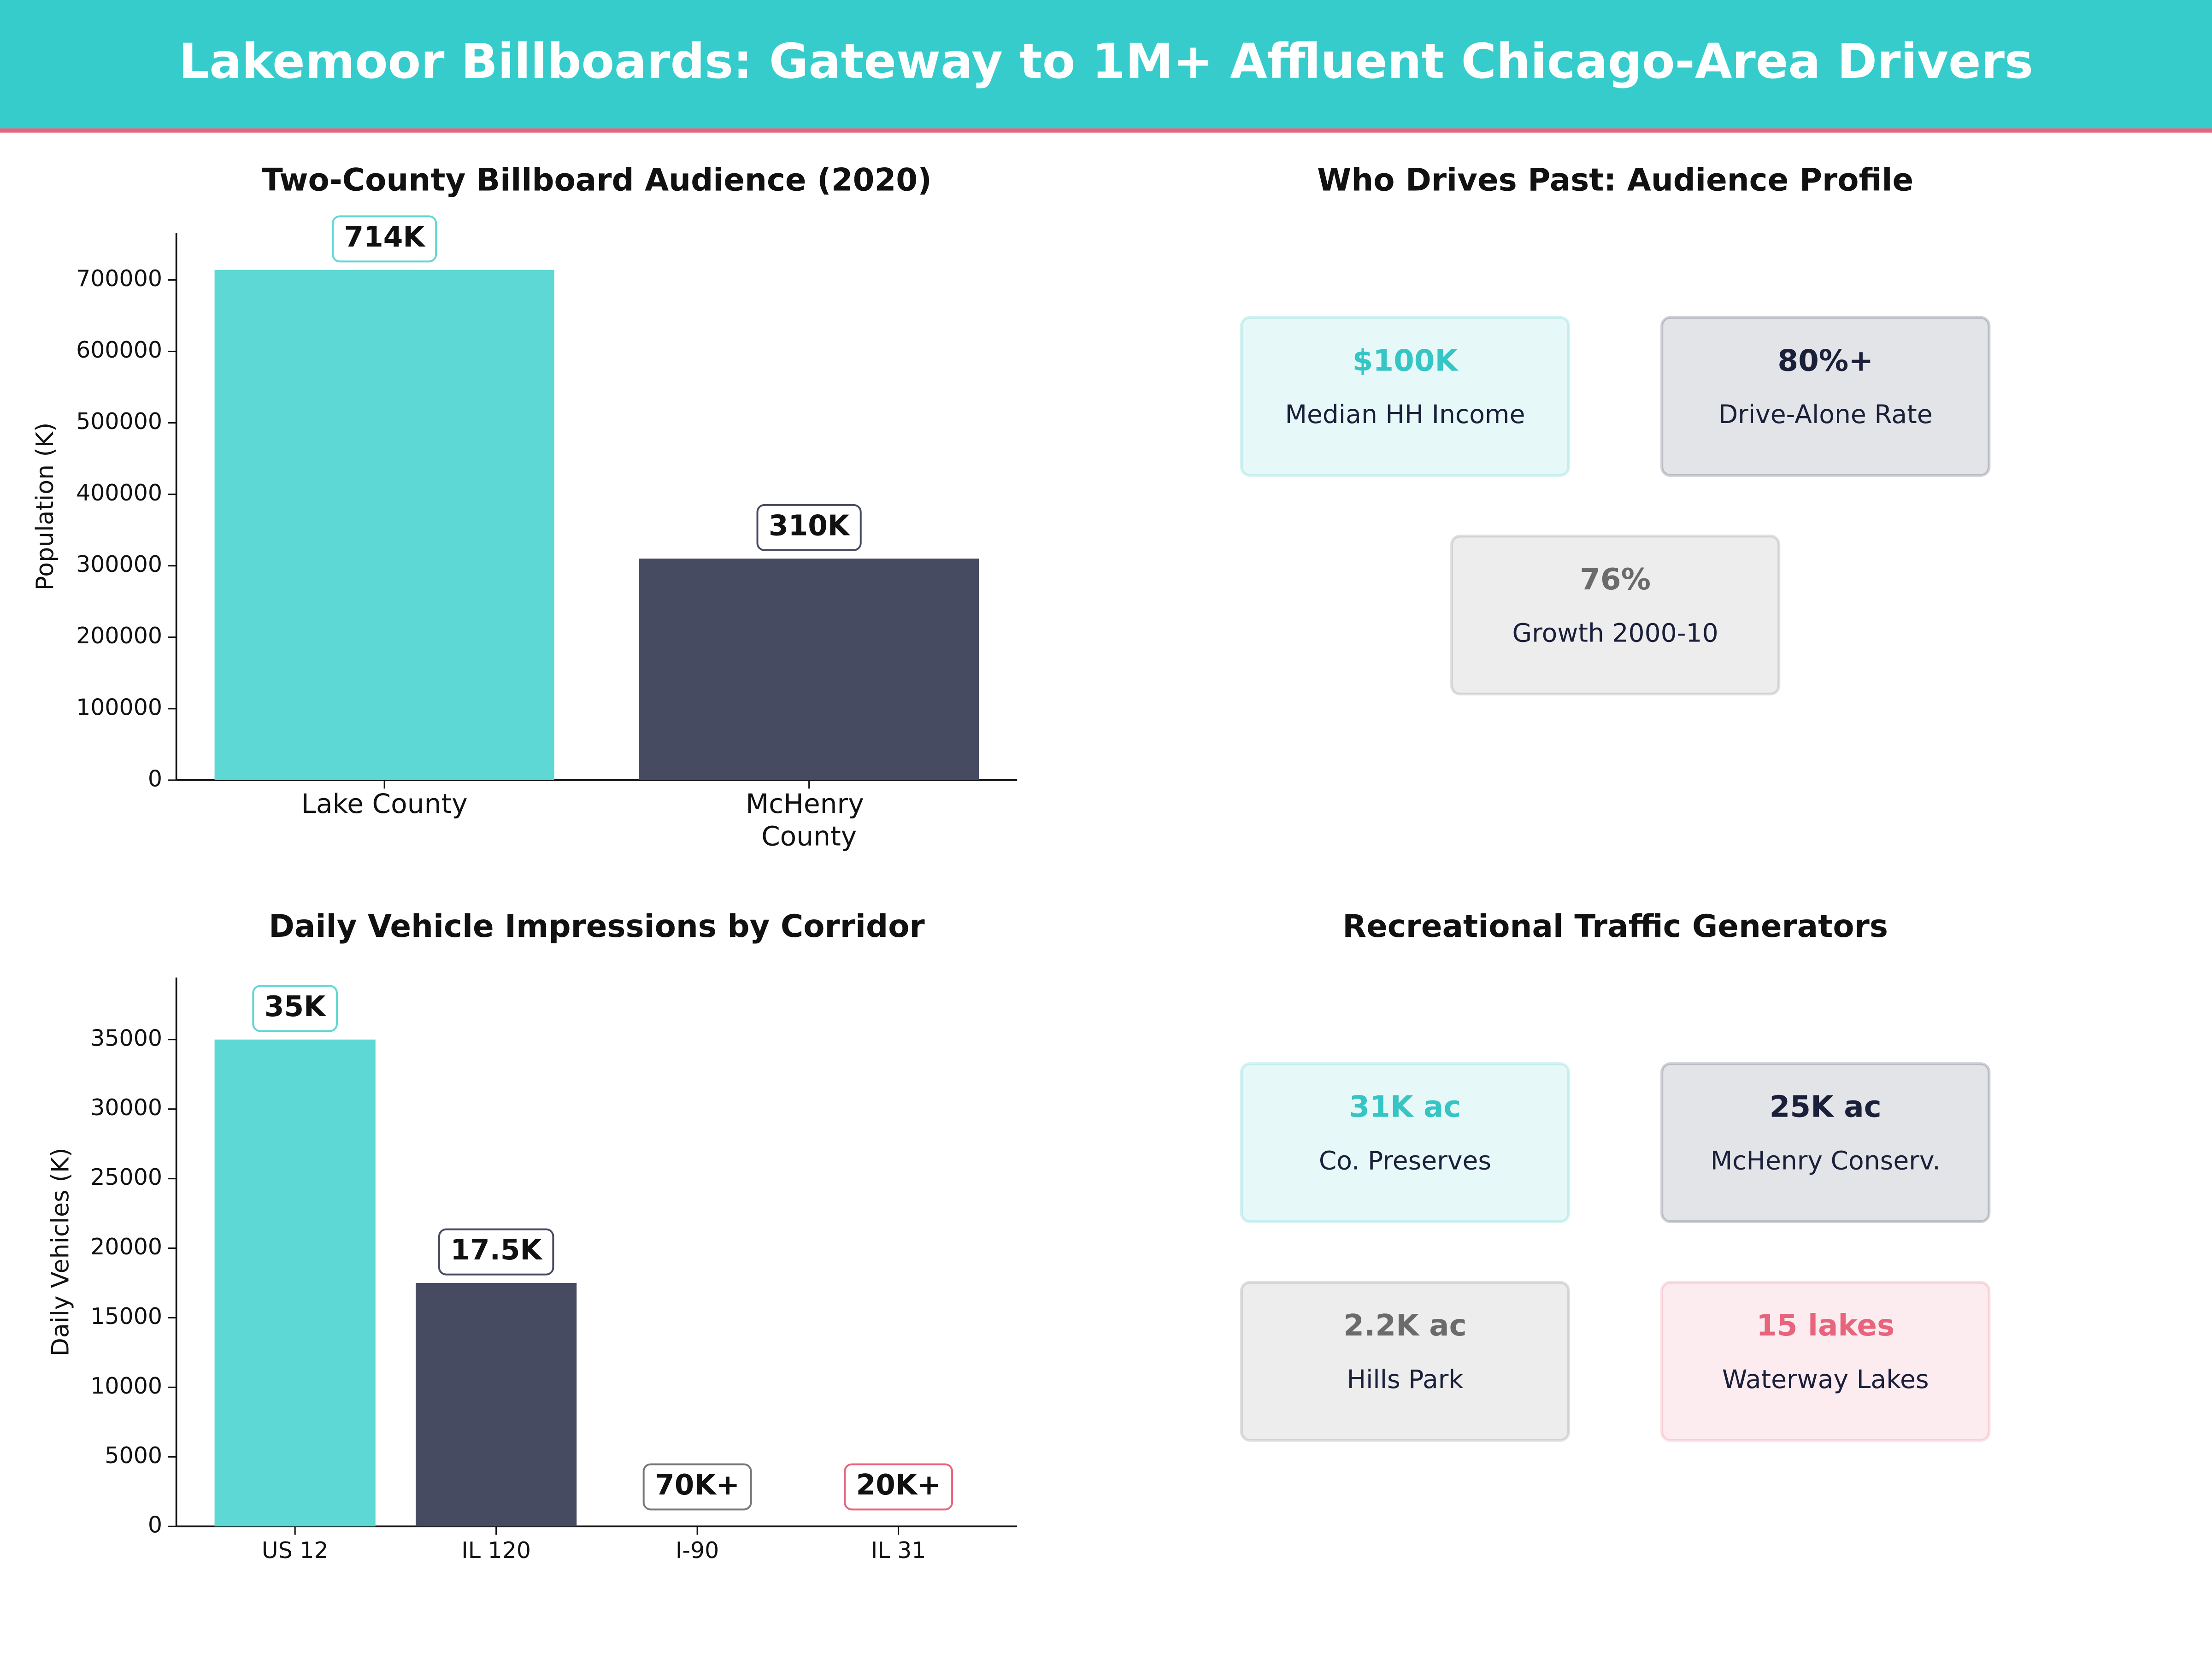 This screenshot has width=2212, height=1659. What do you see at coordinates (1615, 926) in the screenshot?
I see `panel-title: Recreational Traffic Generators` at bounding box center [1615, 926].